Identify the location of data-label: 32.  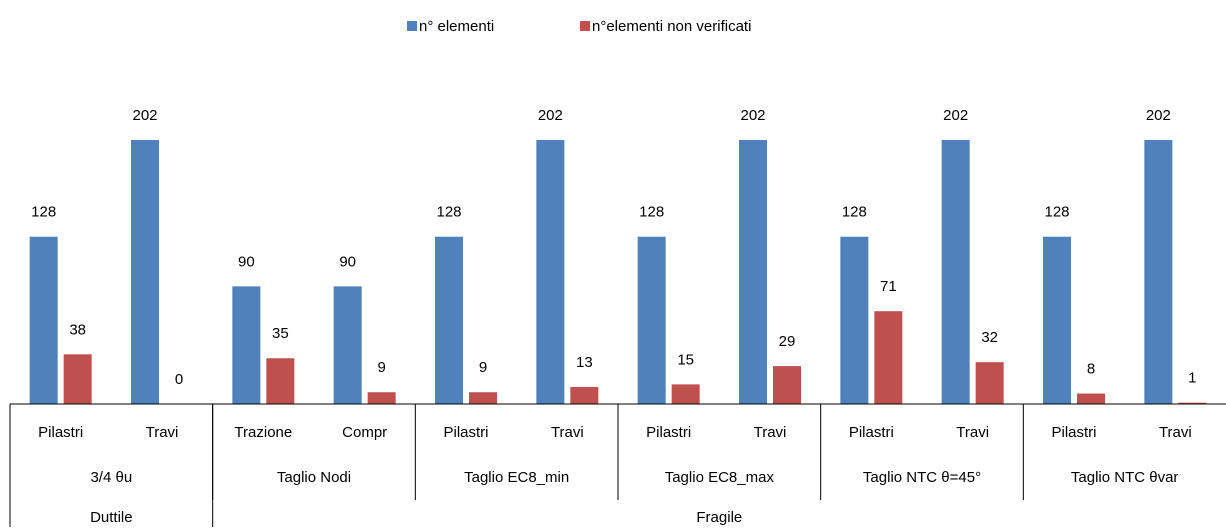
(989, 337).